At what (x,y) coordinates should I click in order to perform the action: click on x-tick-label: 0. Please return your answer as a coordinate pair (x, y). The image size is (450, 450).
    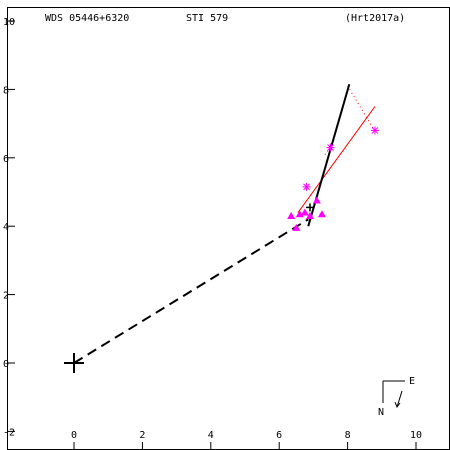
    Looking at the image, I should click on (74, 435).